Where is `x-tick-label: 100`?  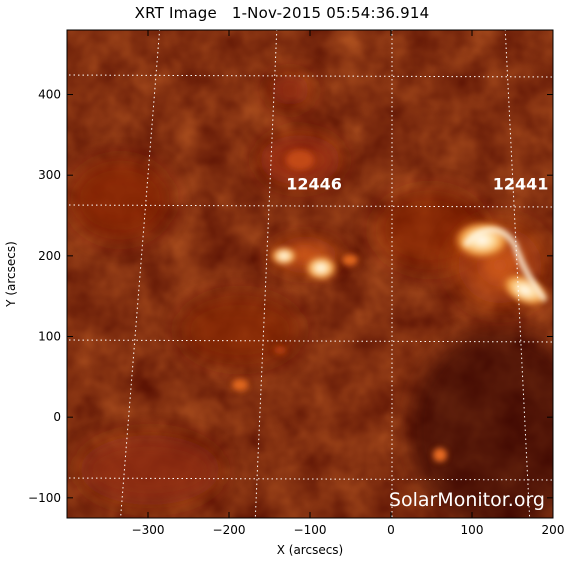
x-tick-label: 100 is located at coordinates (472, 530).